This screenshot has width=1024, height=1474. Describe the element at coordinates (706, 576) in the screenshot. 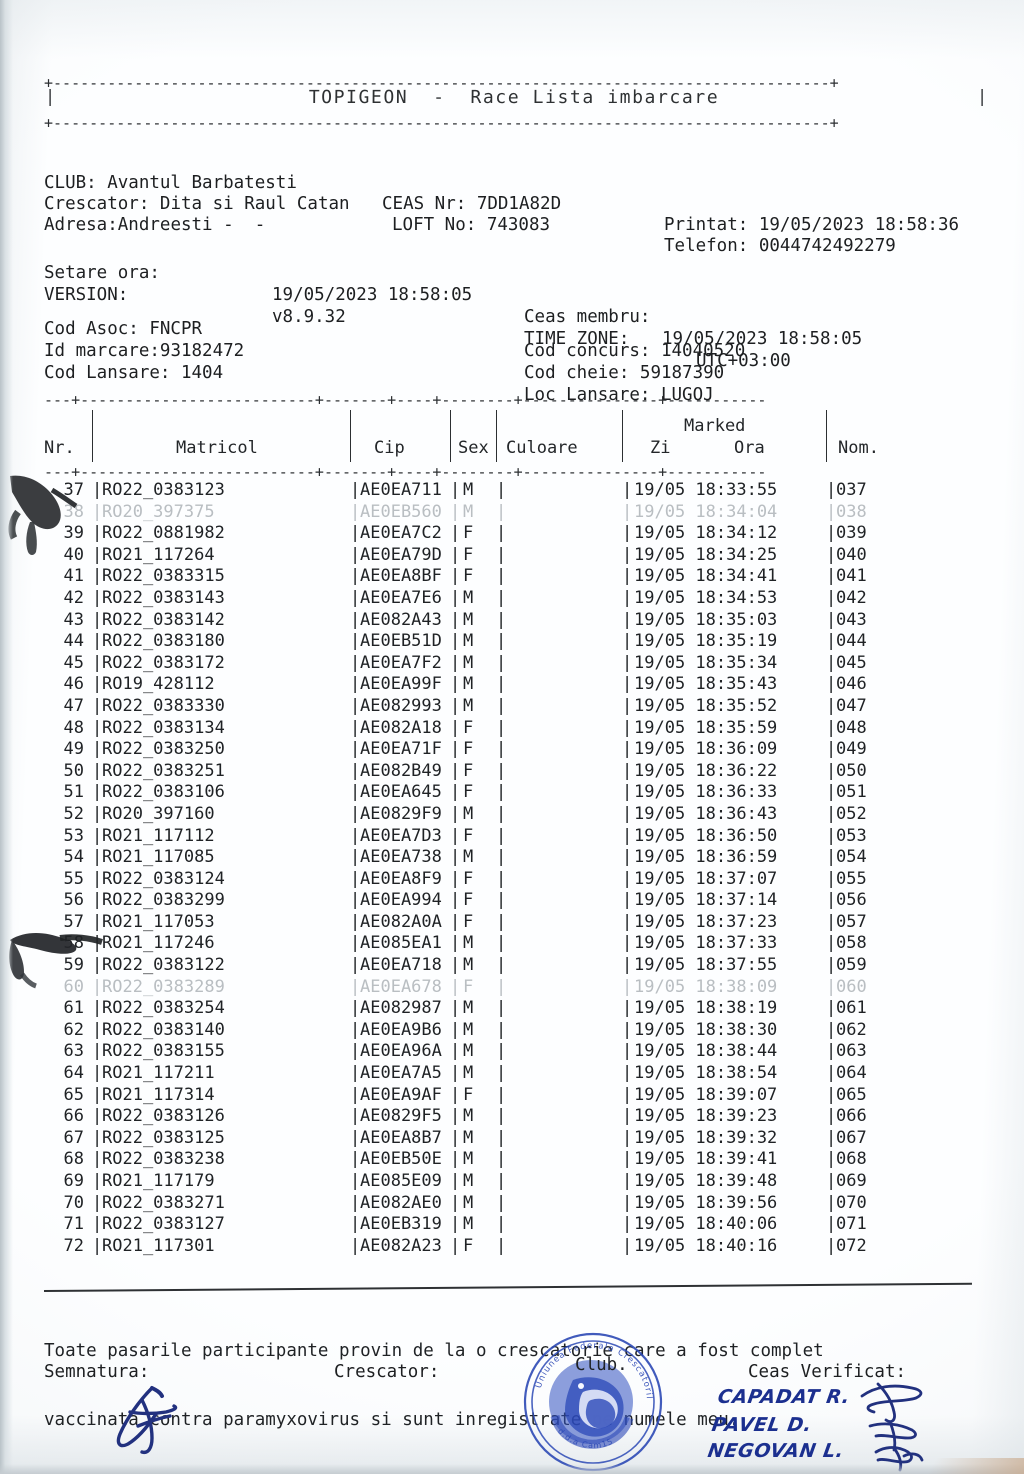

I see `cell-marked-datetime: 19/05 18:34:41` at that location.